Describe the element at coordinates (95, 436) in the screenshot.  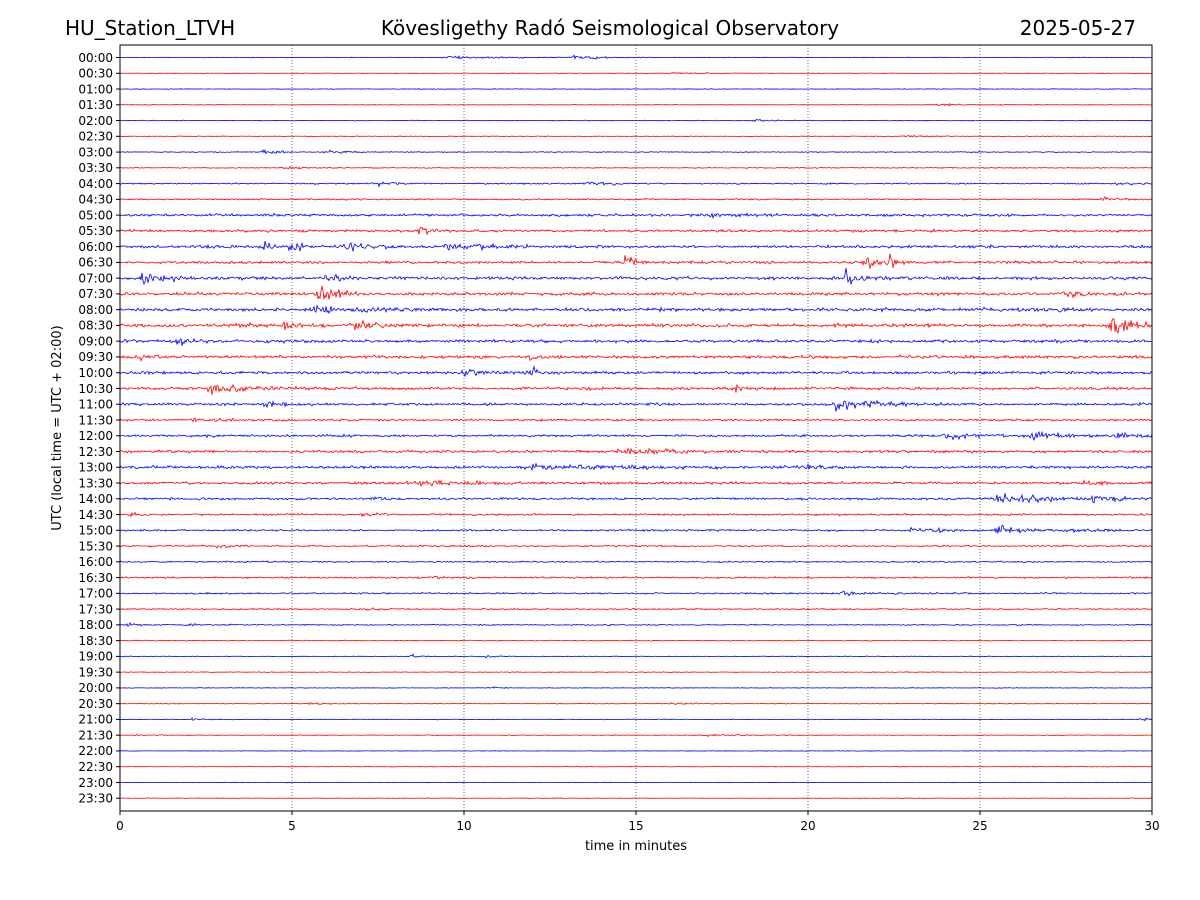
I see `trace-time-label: 12:00` at that location.